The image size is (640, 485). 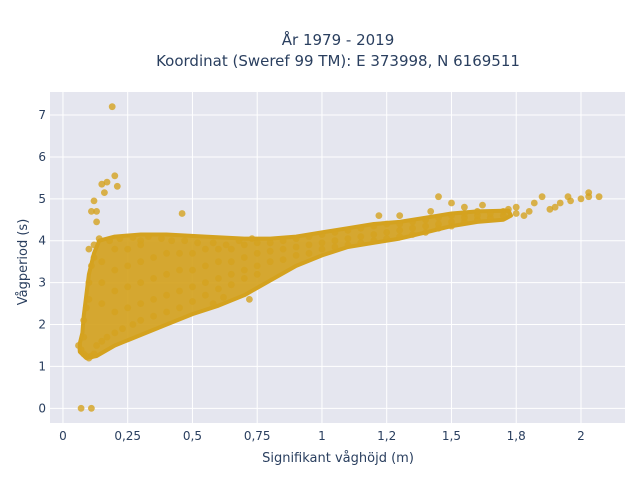 What do you see at coordinates (42, 283) in the screenshot?
I see `y-tick-label: 3` at bounding box center [42, 283].